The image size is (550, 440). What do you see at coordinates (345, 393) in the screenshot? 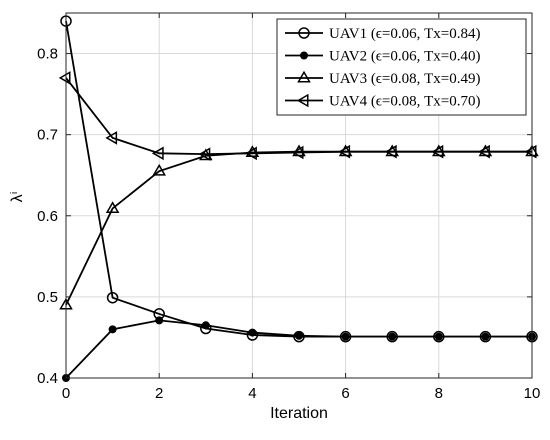
I see `x-tick-label: 6` at bounding box center [345, 393].